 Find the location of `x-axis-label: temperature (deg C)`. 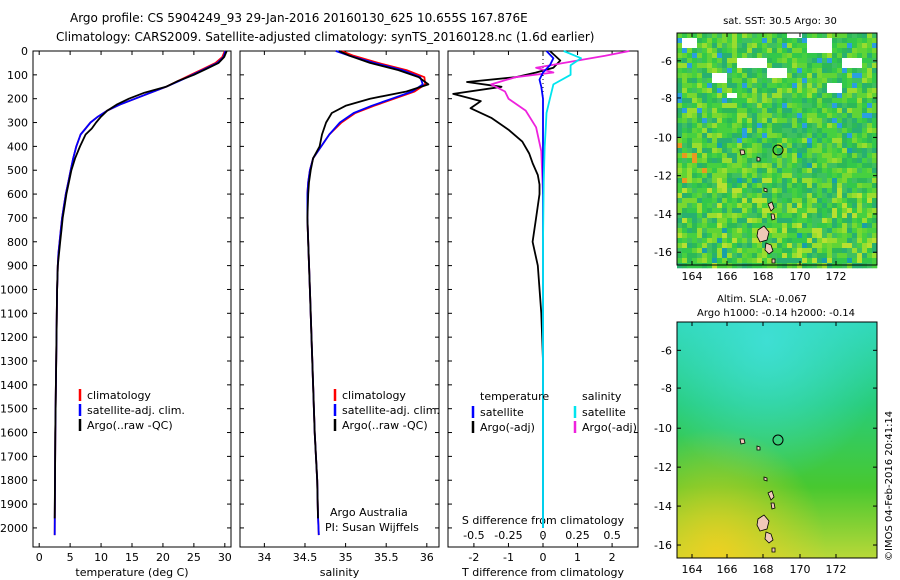

x-axis-label: temperature (deg C) is located at coordinates (131, 572).